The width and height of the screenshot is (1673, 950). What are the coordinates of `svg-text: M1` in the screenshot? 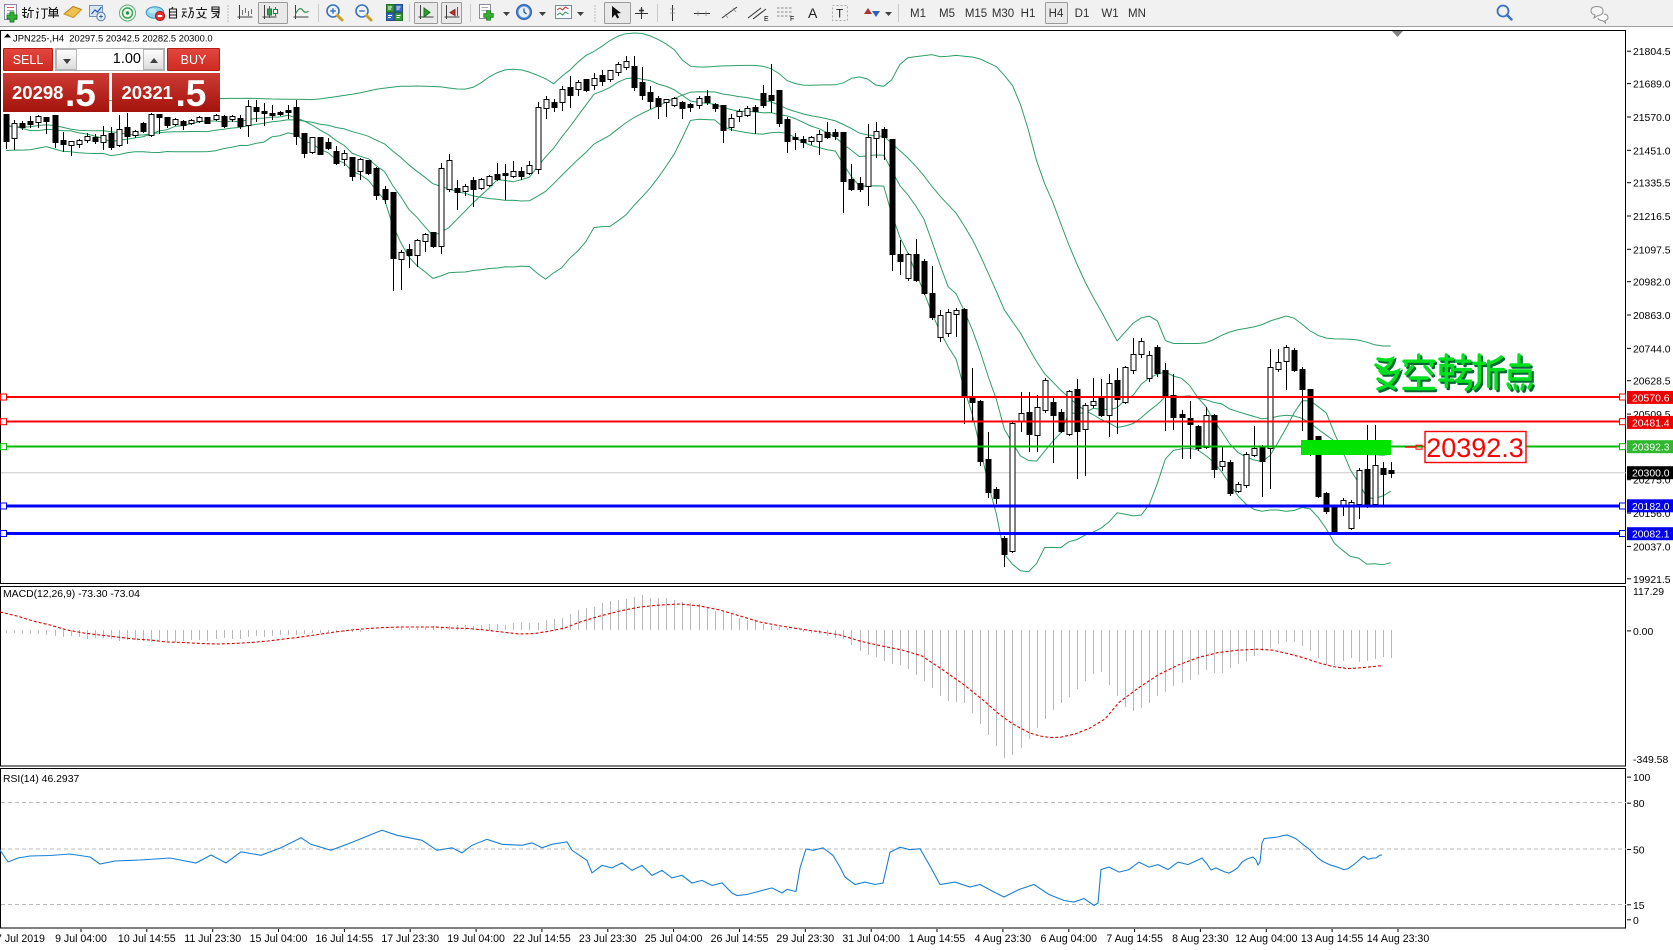 It's located at (918, 14).